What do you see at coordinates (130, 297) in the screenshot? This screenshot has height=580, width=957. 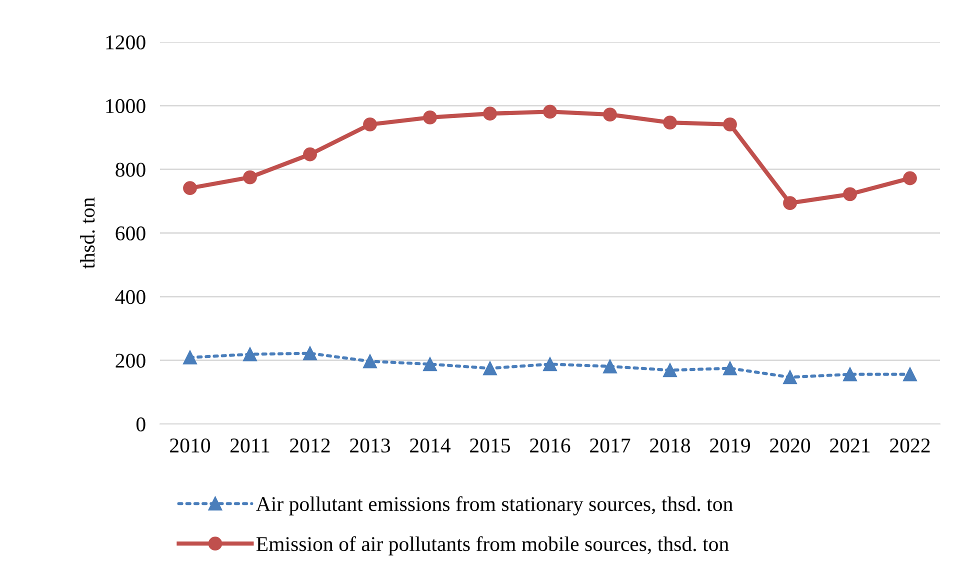 I see `y-tick-label: 400` at bounding box center [130, 297].